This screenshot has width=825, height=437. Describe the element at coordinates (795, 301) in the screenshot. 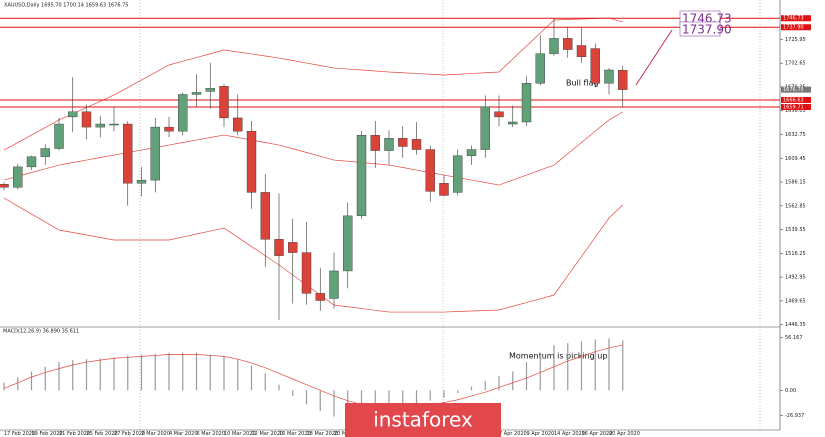

I see `y-tick-label: 1469.65` at that location.